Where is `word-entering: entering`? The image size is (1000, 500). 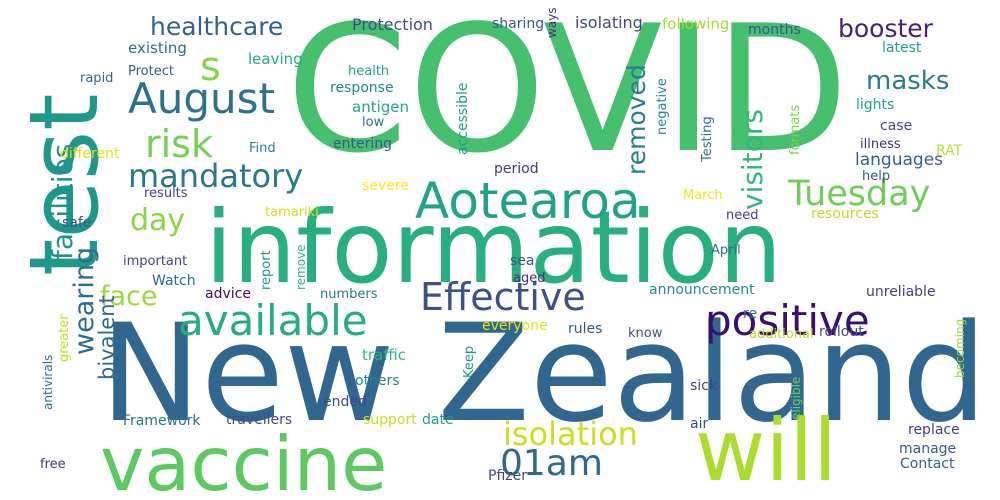 word-entering: entering is located at coordinates (362, 144).